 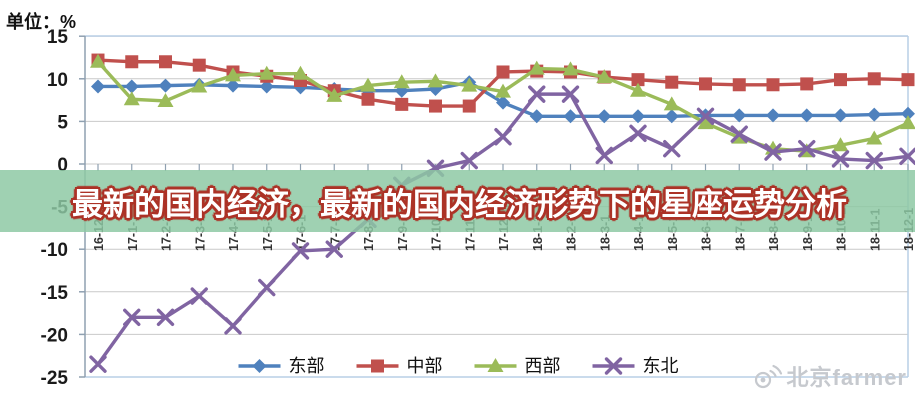 What do you see at coordinates (661, 366) in the screenshot?
I see `svg-text: 东北` at bounding box center [661, 366].